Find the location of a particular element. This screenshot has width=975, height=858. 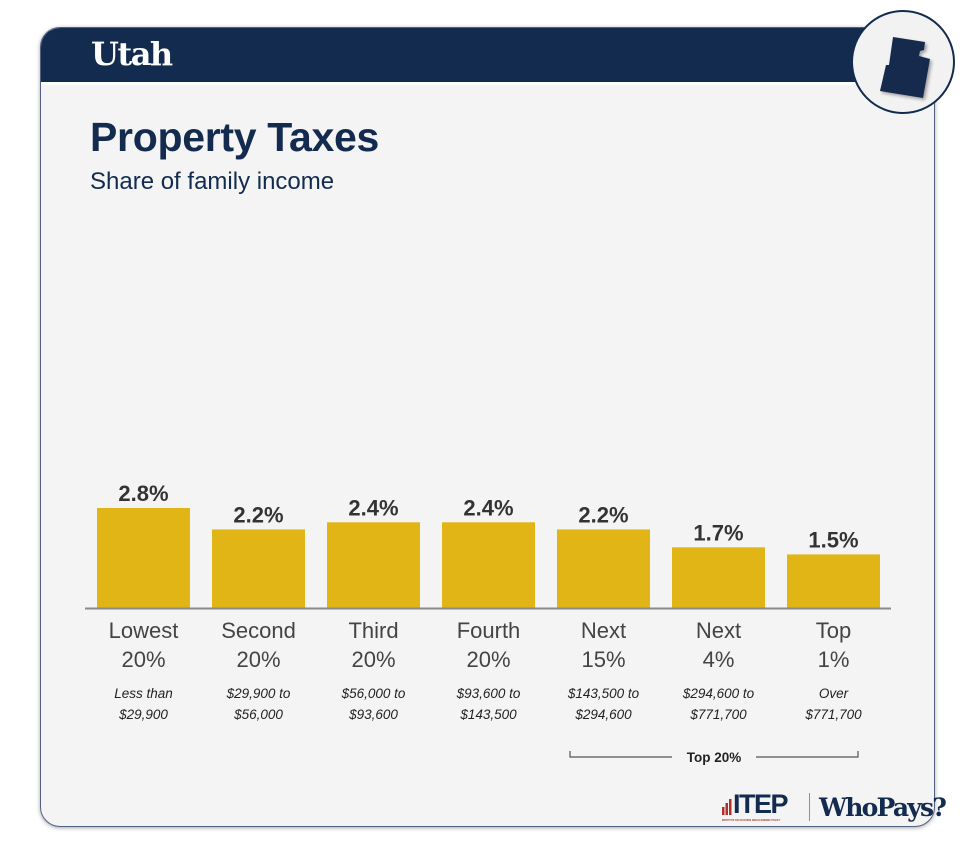

income-range-line2: $56,000 is located at coordinates (258, 714).